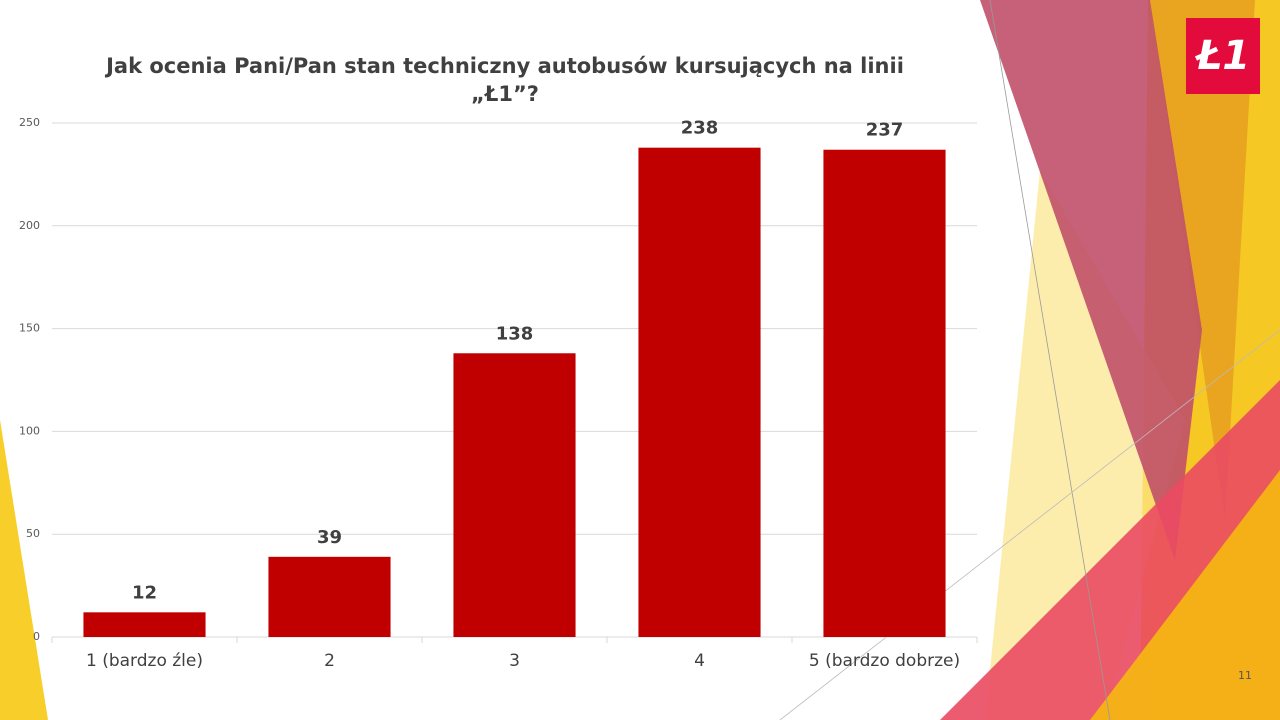 Image resolution: width=1280 pixels, height=720 pixels. I want to click on value-label: 138, so click(515, 333).